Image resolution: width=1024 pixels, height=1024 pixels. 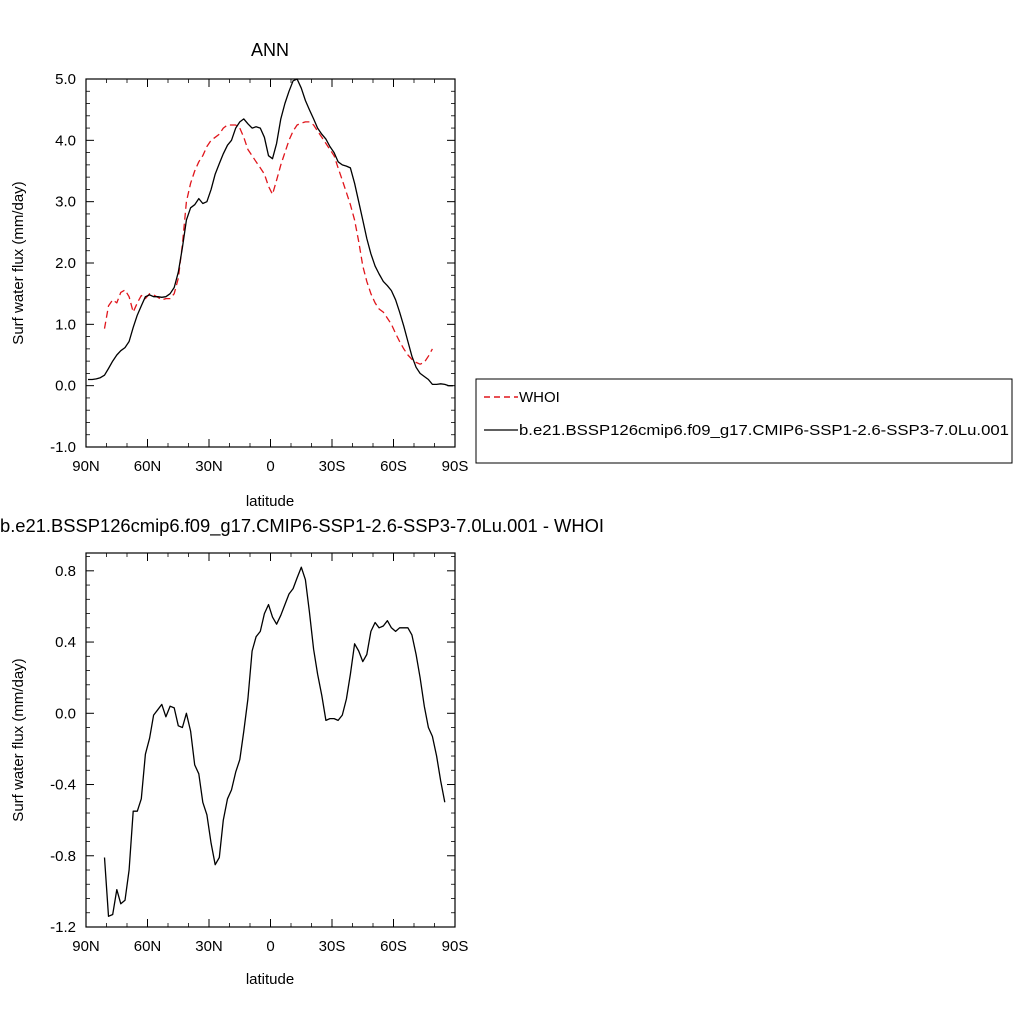 I want to click on top-series, so click(x=270, y=232).